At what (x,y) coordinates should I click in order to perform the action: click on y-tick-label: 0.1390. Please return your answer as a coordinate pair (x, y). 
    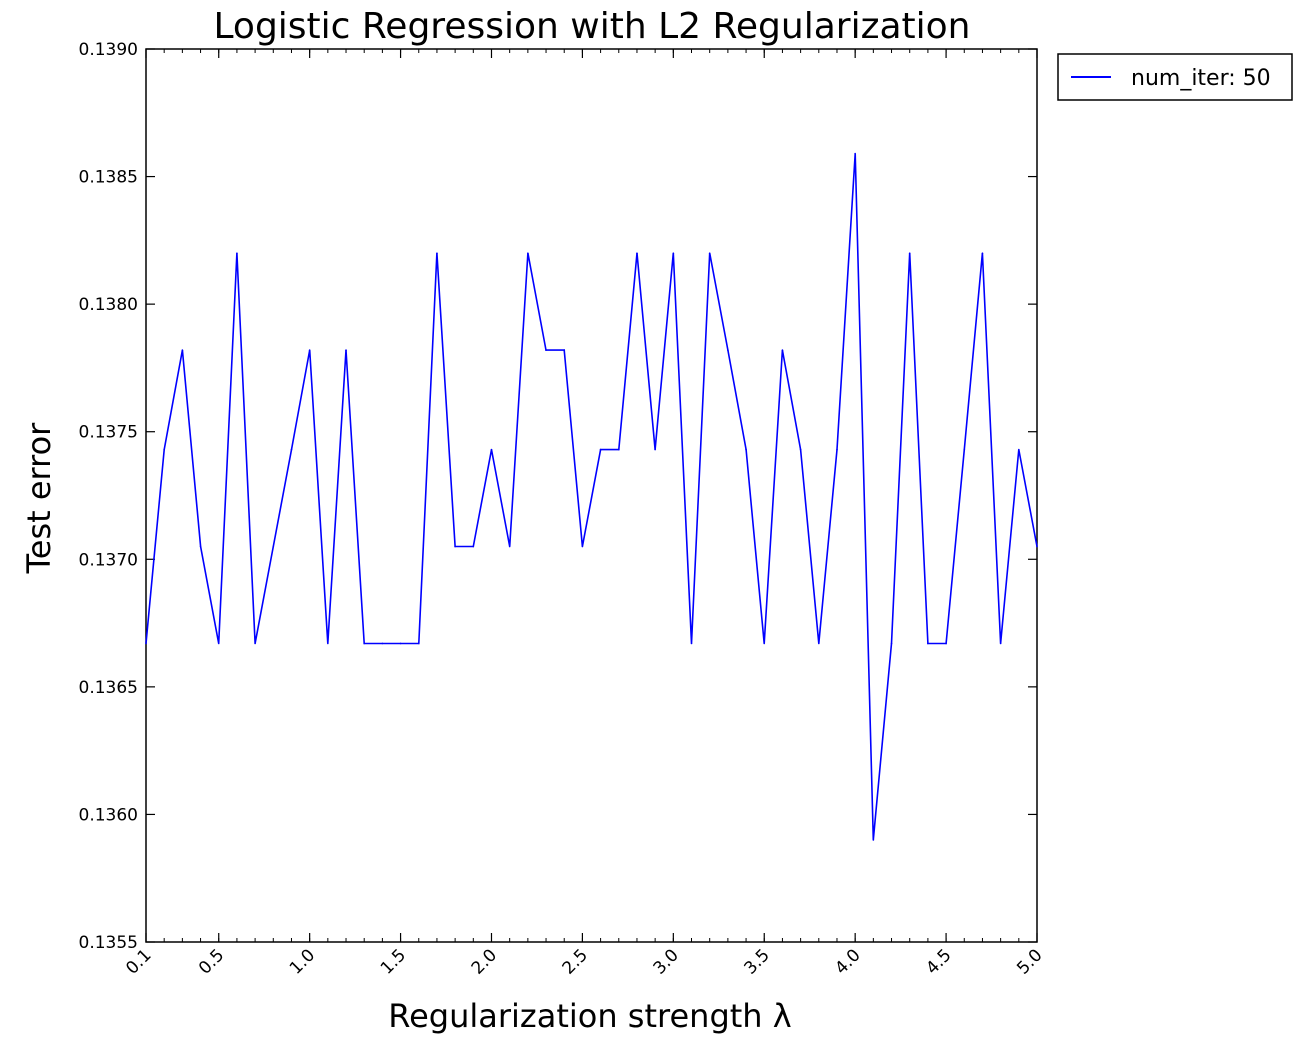
    Looking at the image, I should click on (108, 50).